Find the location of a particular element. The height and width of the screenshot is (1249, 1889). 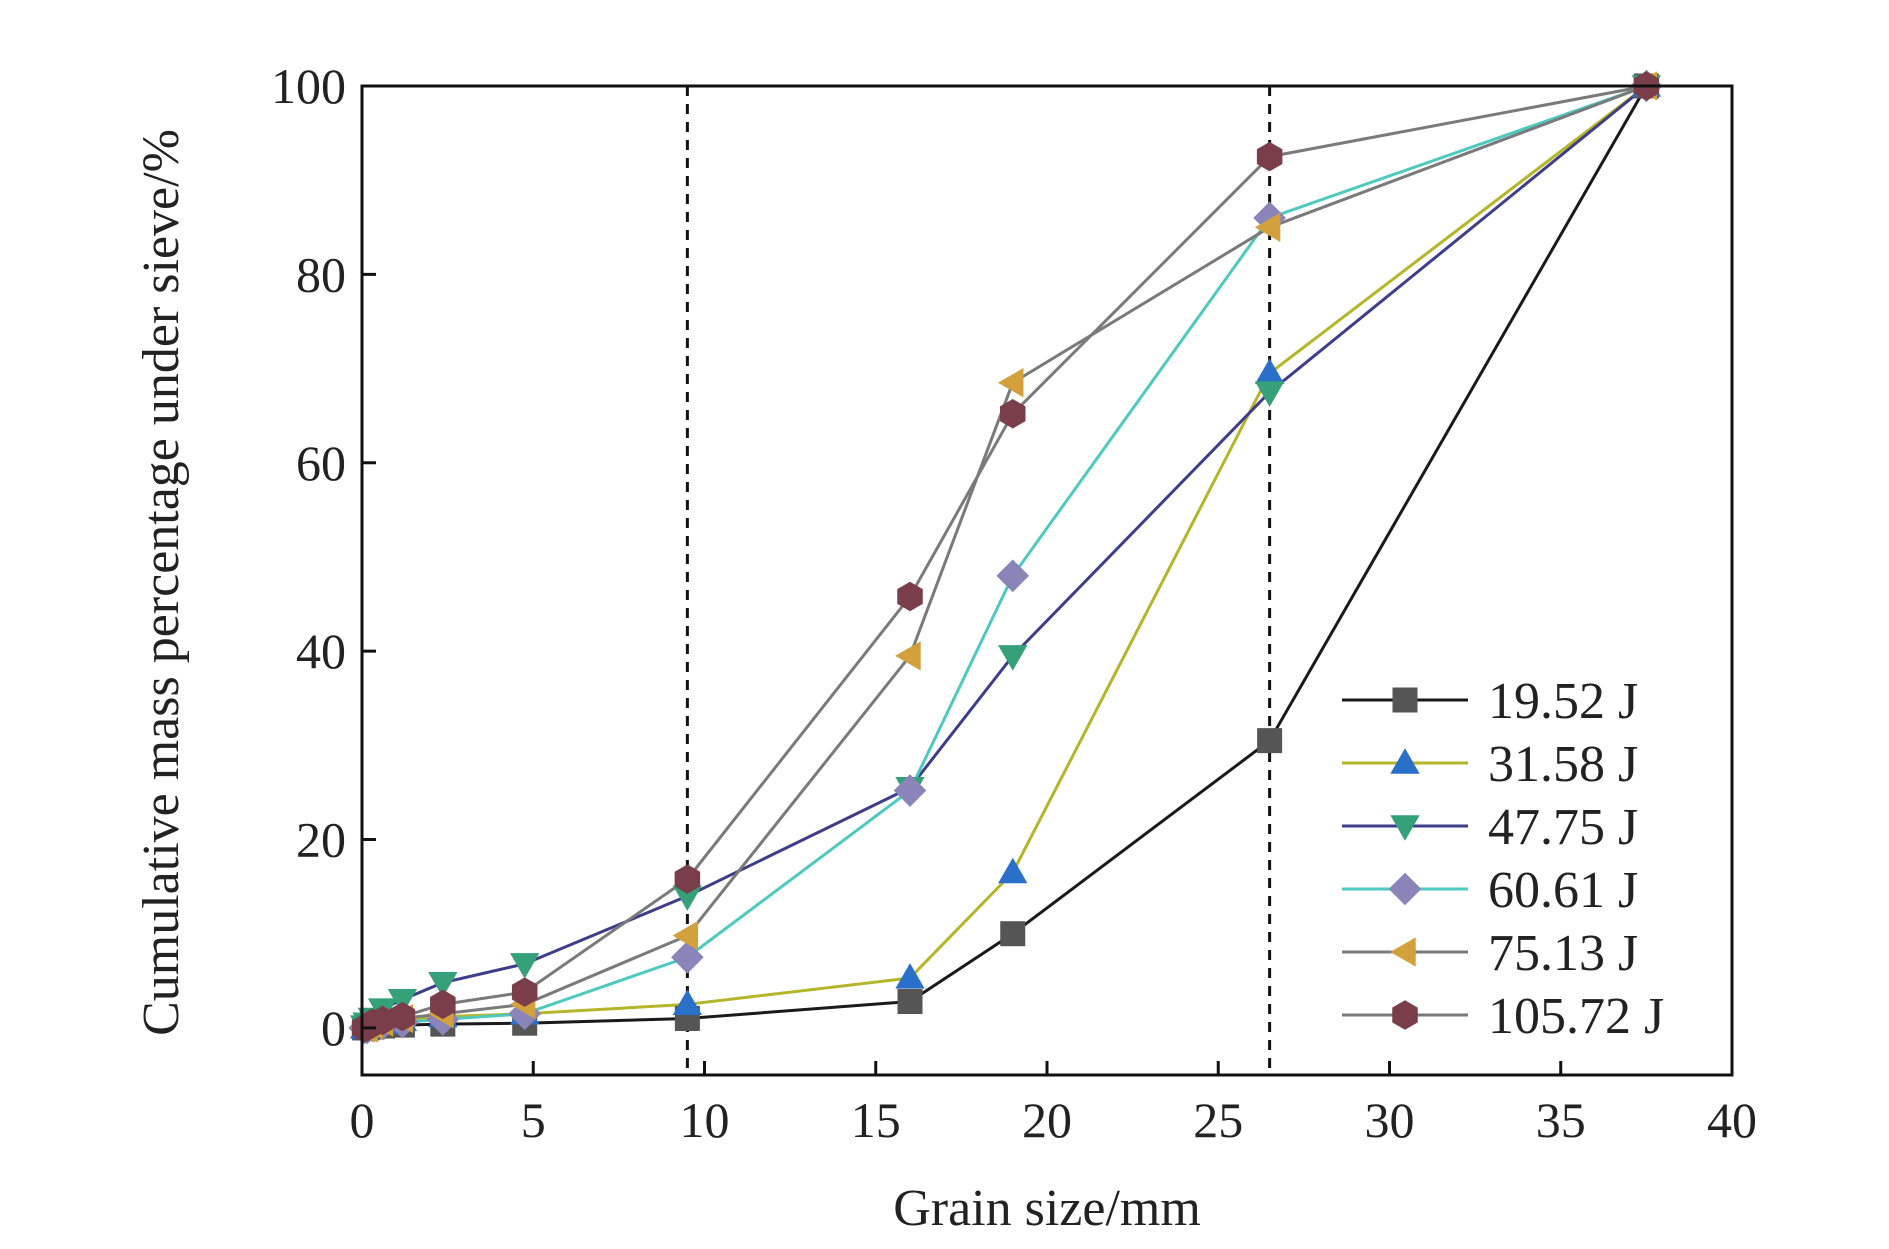

y-tick-label: 100 is located at coordinates (308, 86).